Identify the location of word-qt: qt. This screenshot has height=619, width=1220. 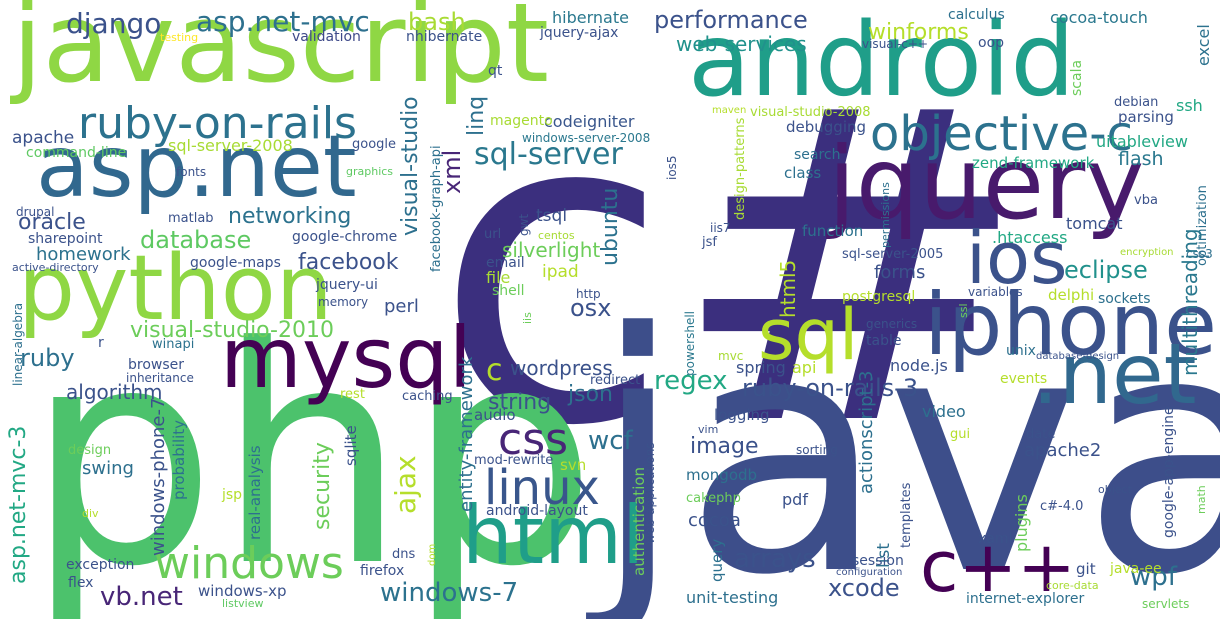
(495, 71).